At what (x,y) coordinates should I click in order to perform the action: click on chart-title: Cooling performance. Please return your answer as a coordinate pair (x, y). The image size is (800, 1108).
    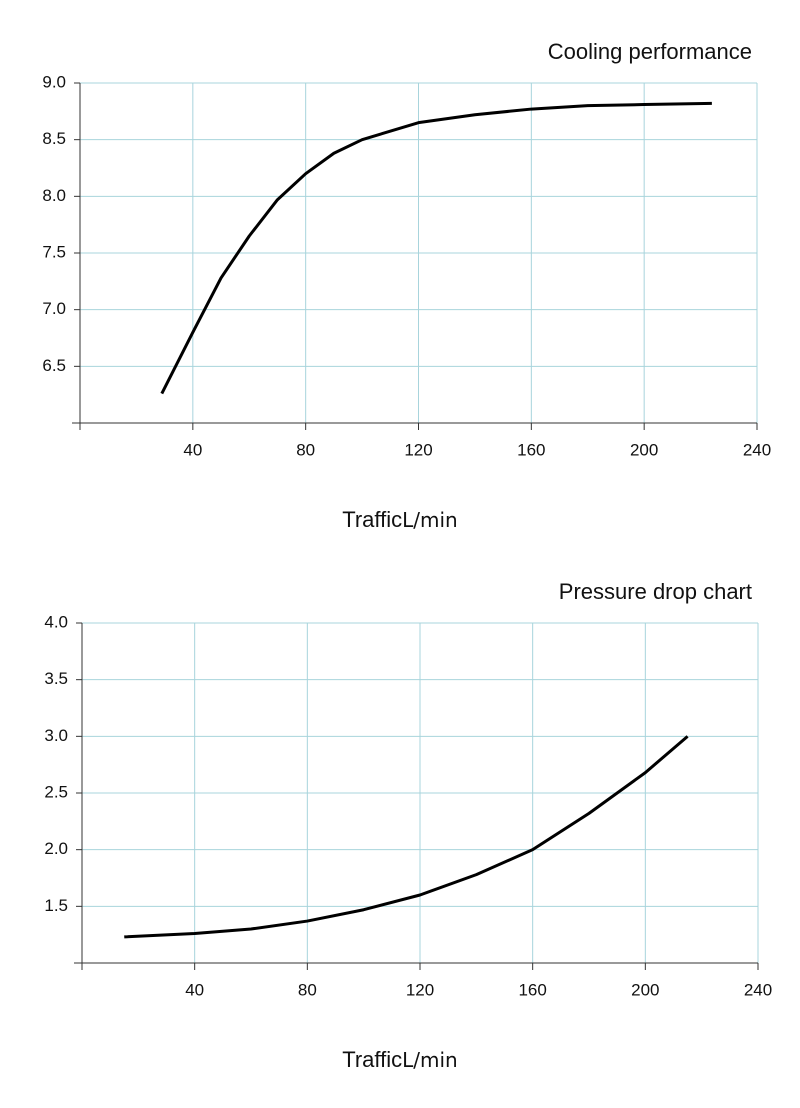
    Looking at the image, I should click on (650, 51).